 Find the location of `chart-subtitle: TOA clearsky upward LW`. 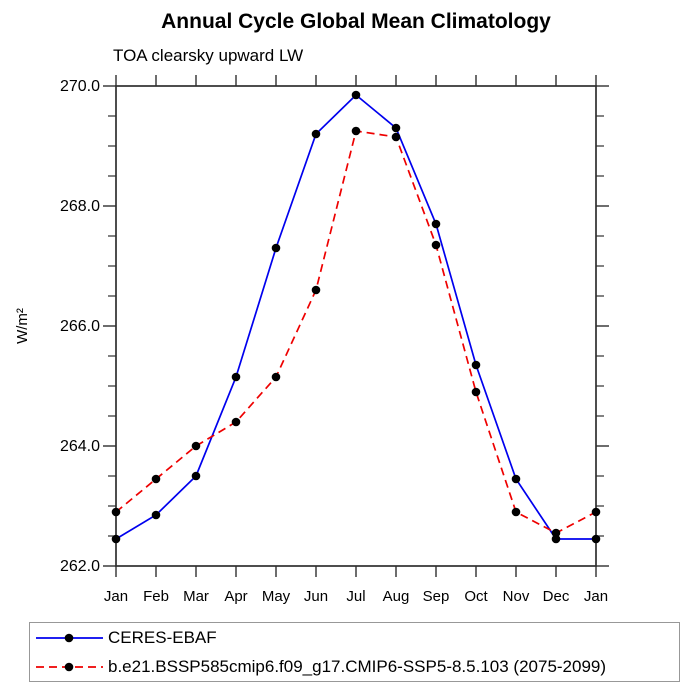

chart-subtitle: TOA clearsky upward LW is located at coordinates (208, 55).